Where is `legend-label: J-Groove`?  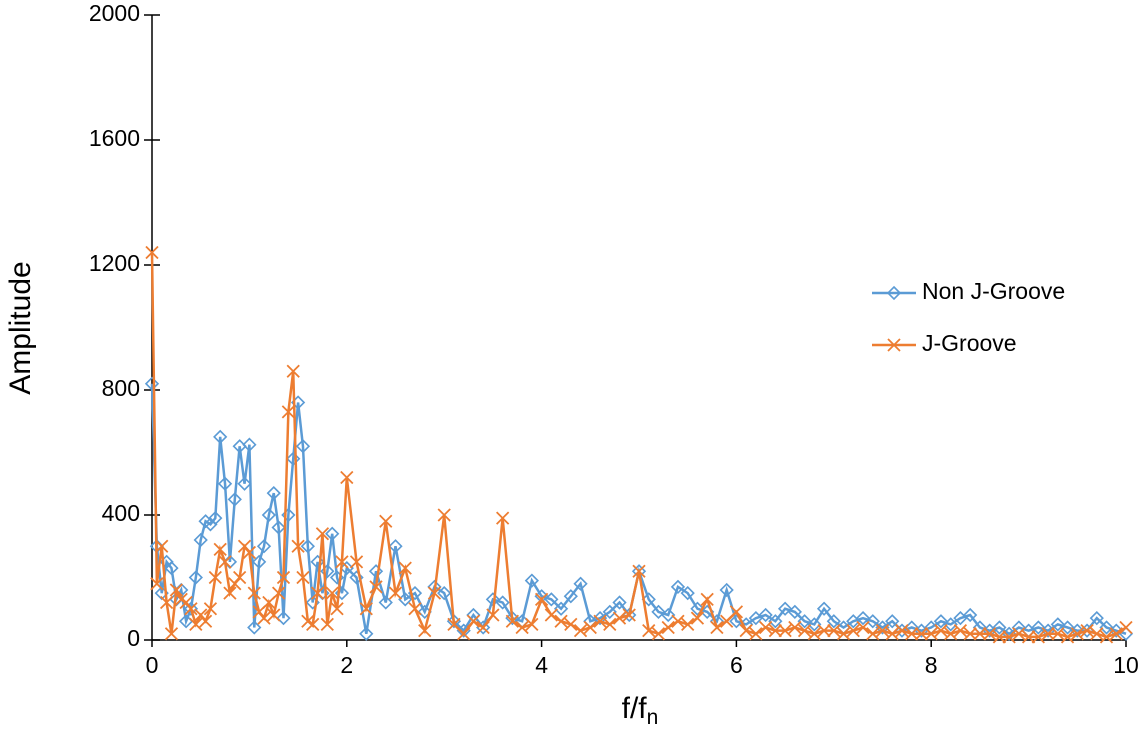 legend-label: J-Groove is located at coordinates (969, 343).